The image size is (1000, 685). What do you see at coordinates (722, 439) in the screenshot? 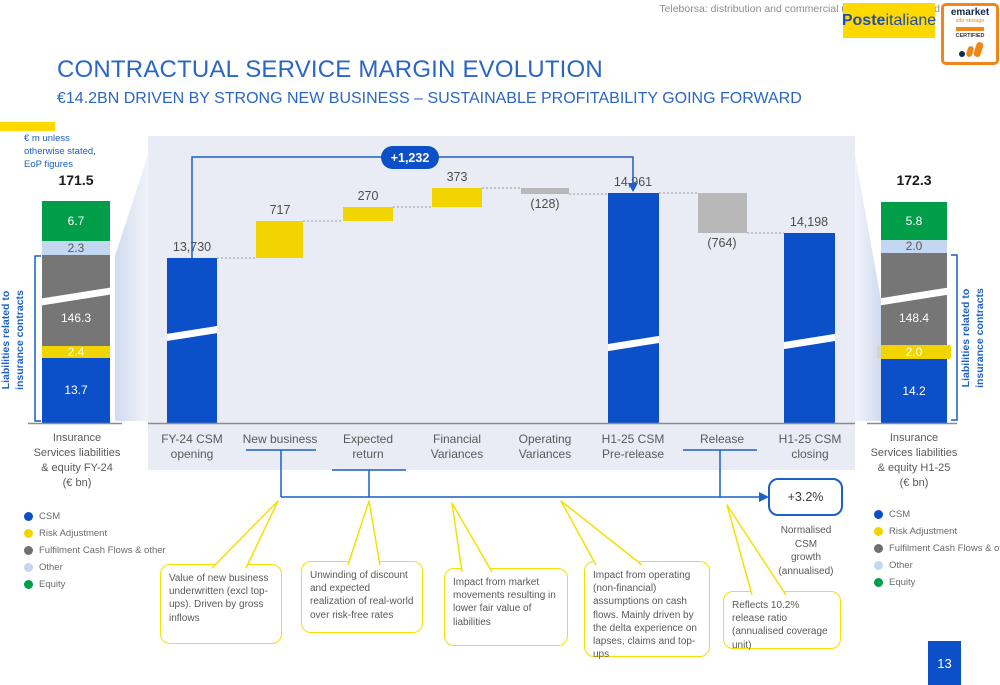
I see `cat-release: Release` at bounding box center [722, 439].